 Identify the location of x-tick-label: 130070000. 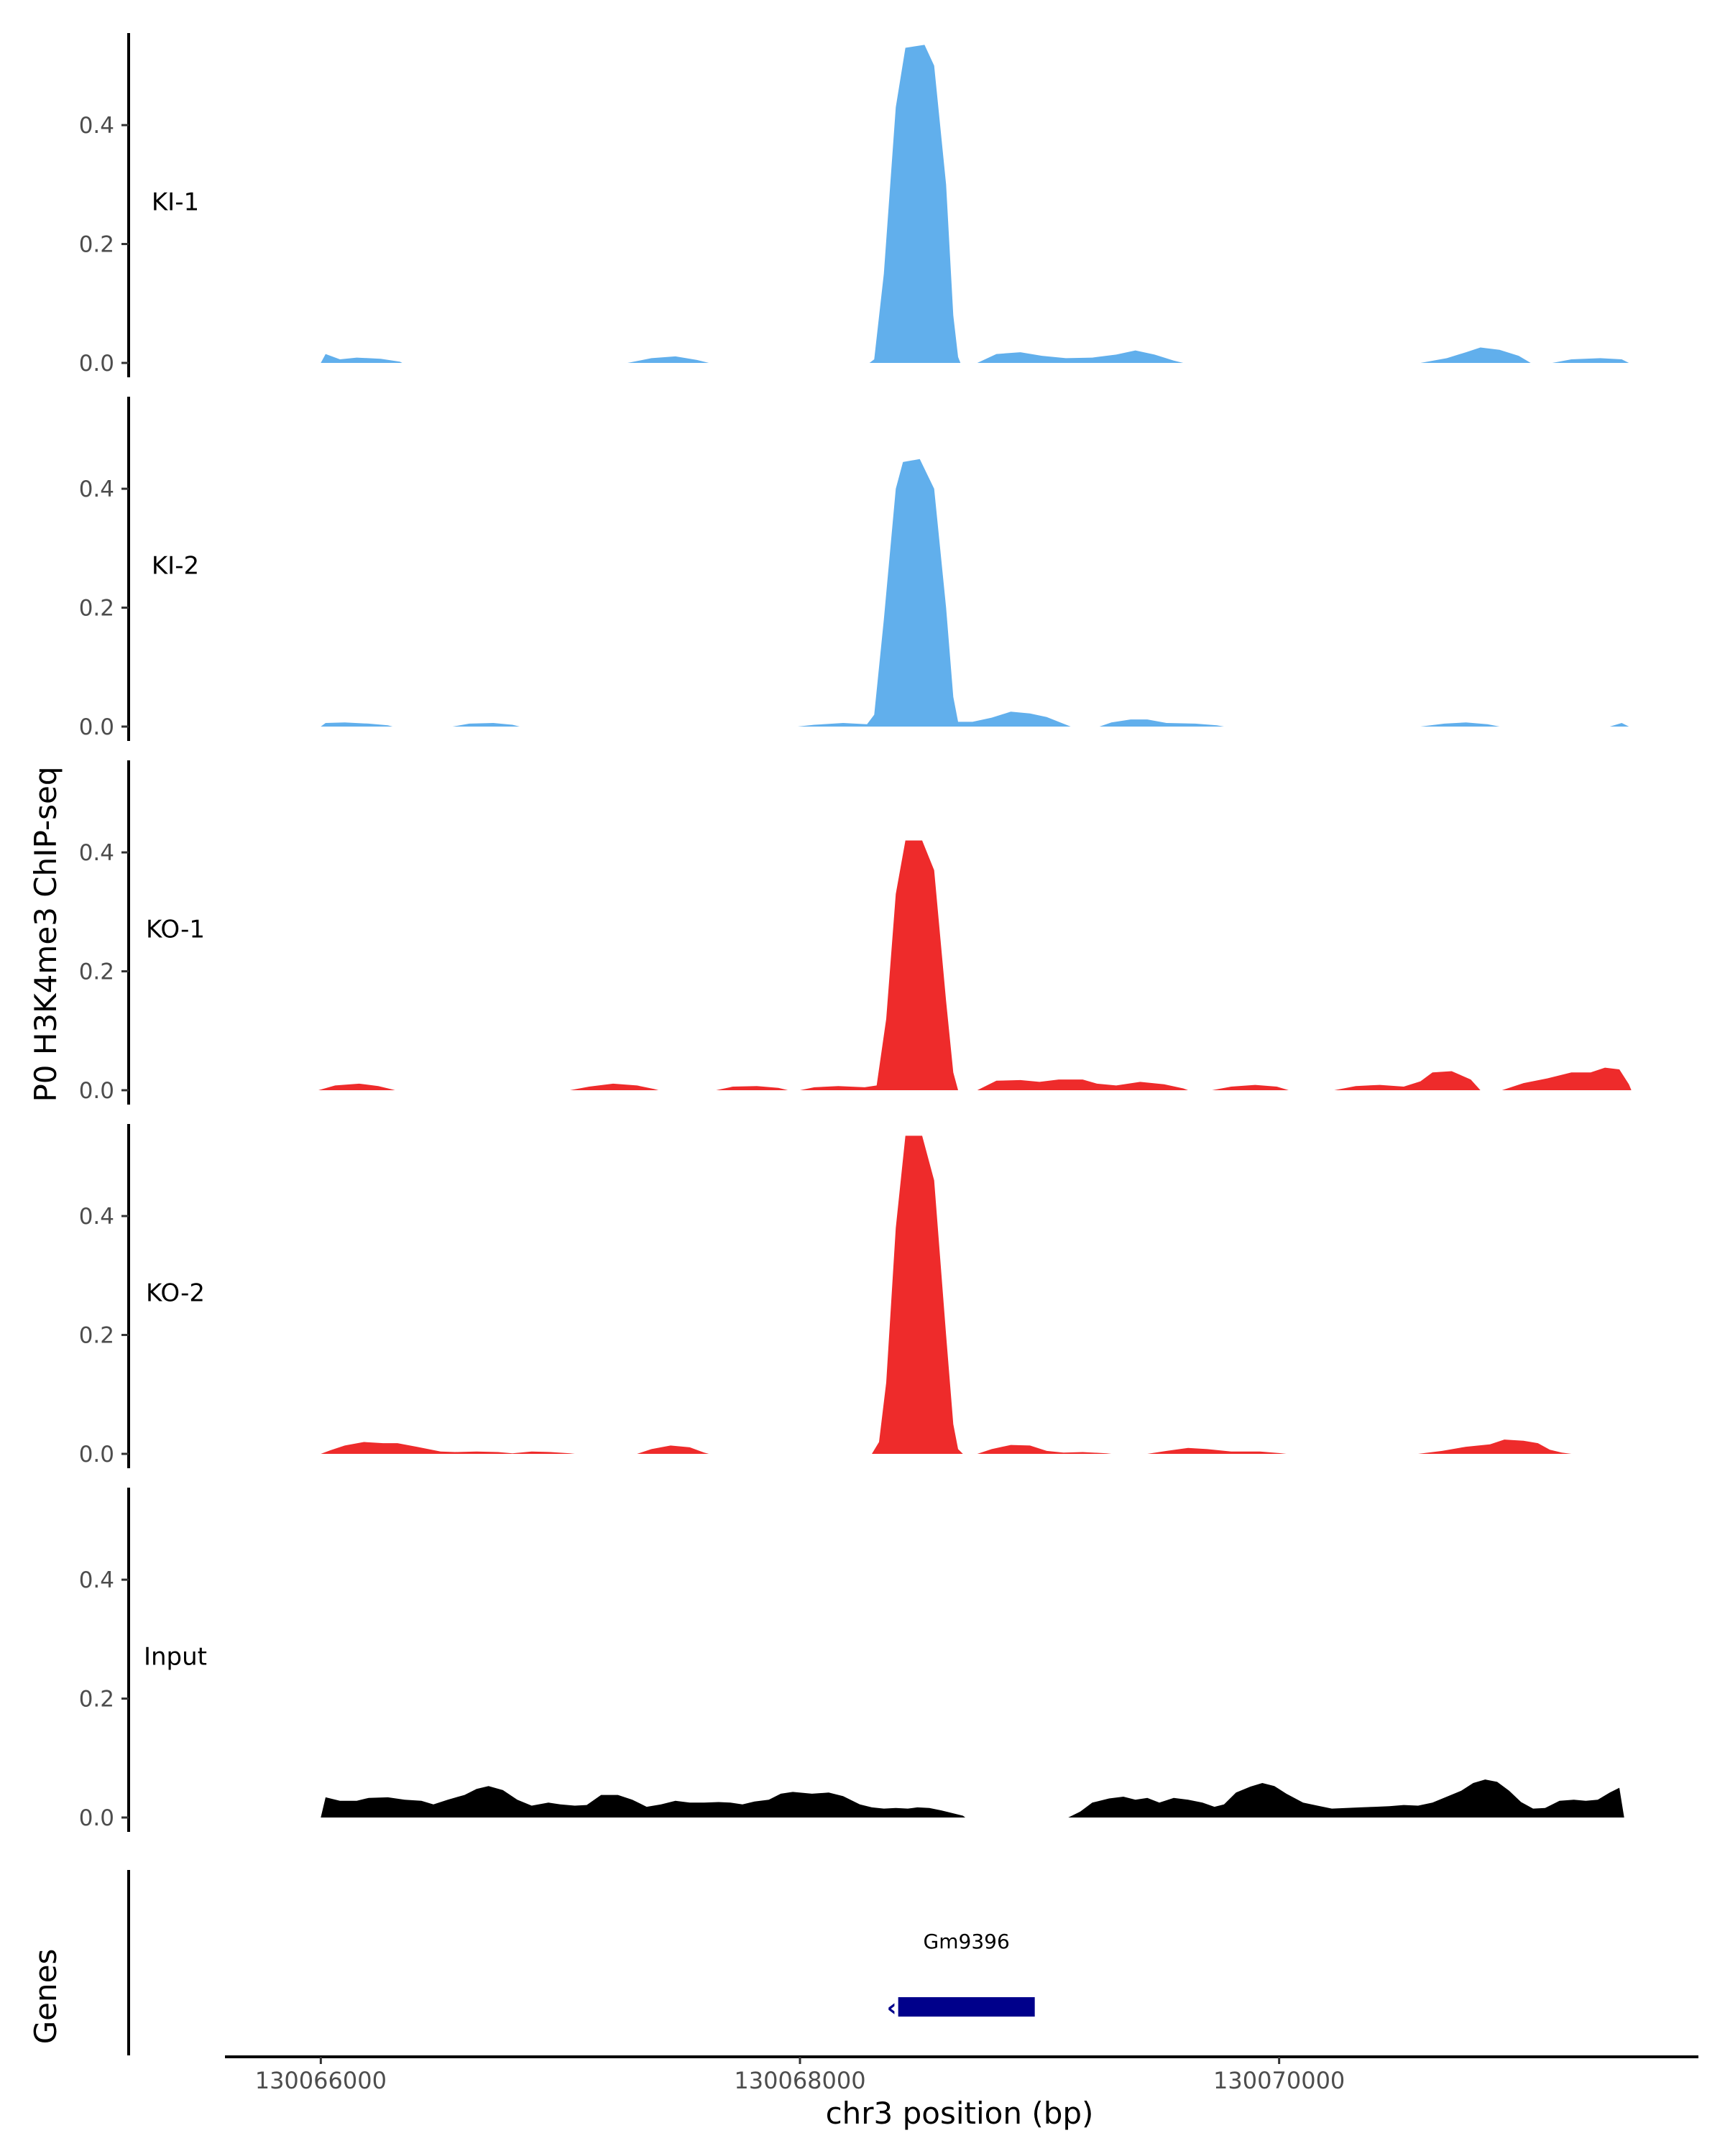
(1279, 2080).